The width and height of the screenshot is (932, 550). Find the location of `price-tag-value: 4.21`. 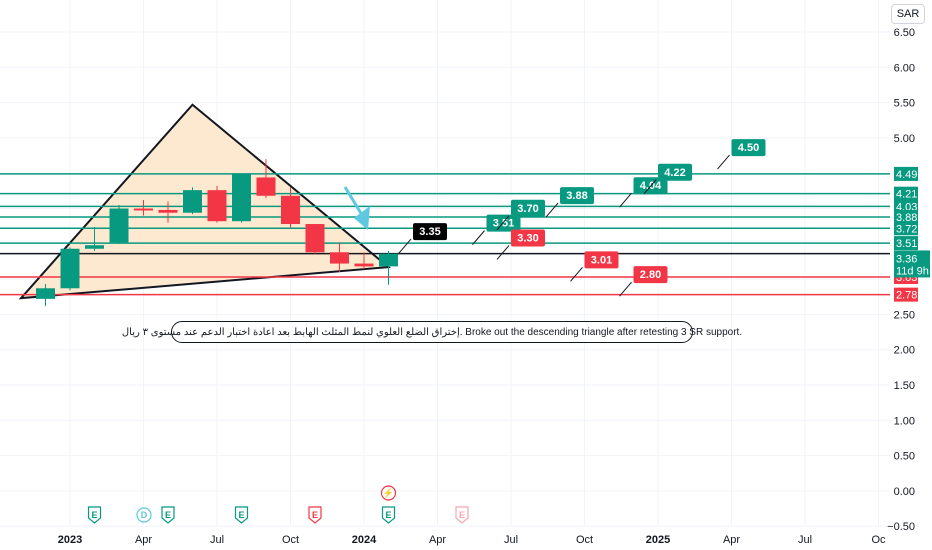

price-tag-value: 4.21 is located at coordinates (906, 195).